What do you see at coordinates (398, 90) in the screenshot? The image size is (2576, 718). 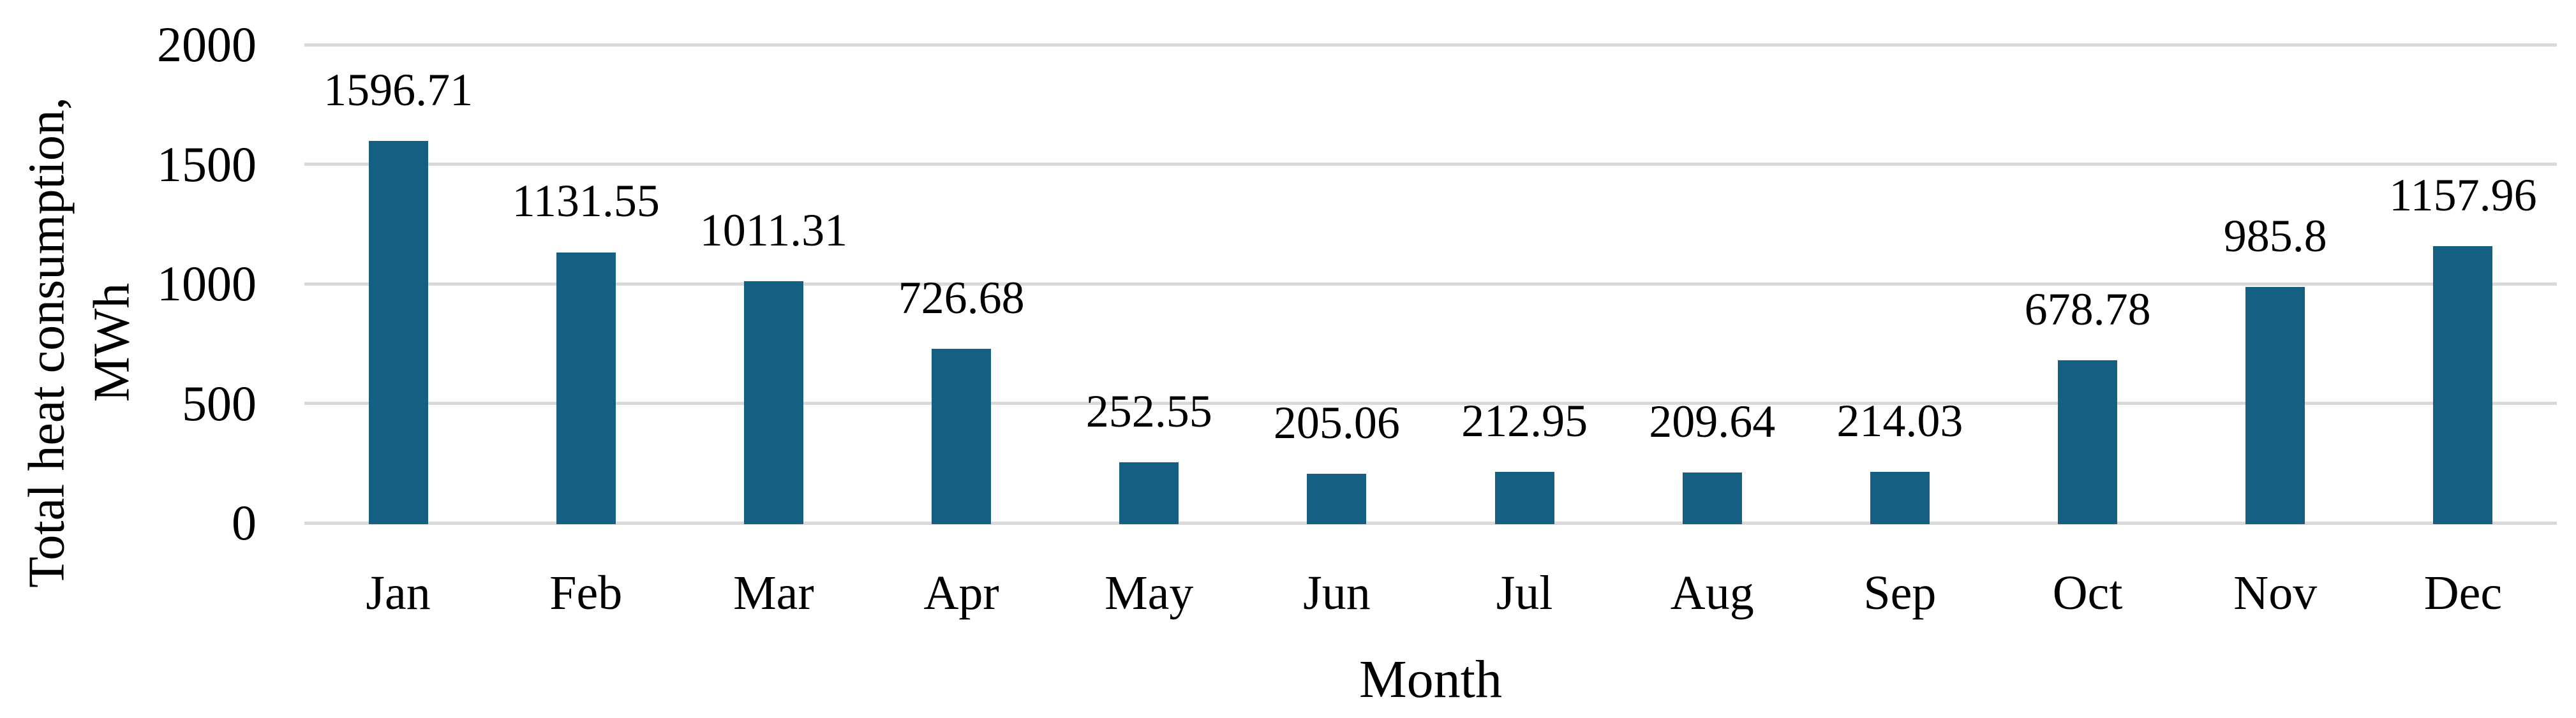 I see `bar-value-label: 1596.71` at bounding box center [398, 90].